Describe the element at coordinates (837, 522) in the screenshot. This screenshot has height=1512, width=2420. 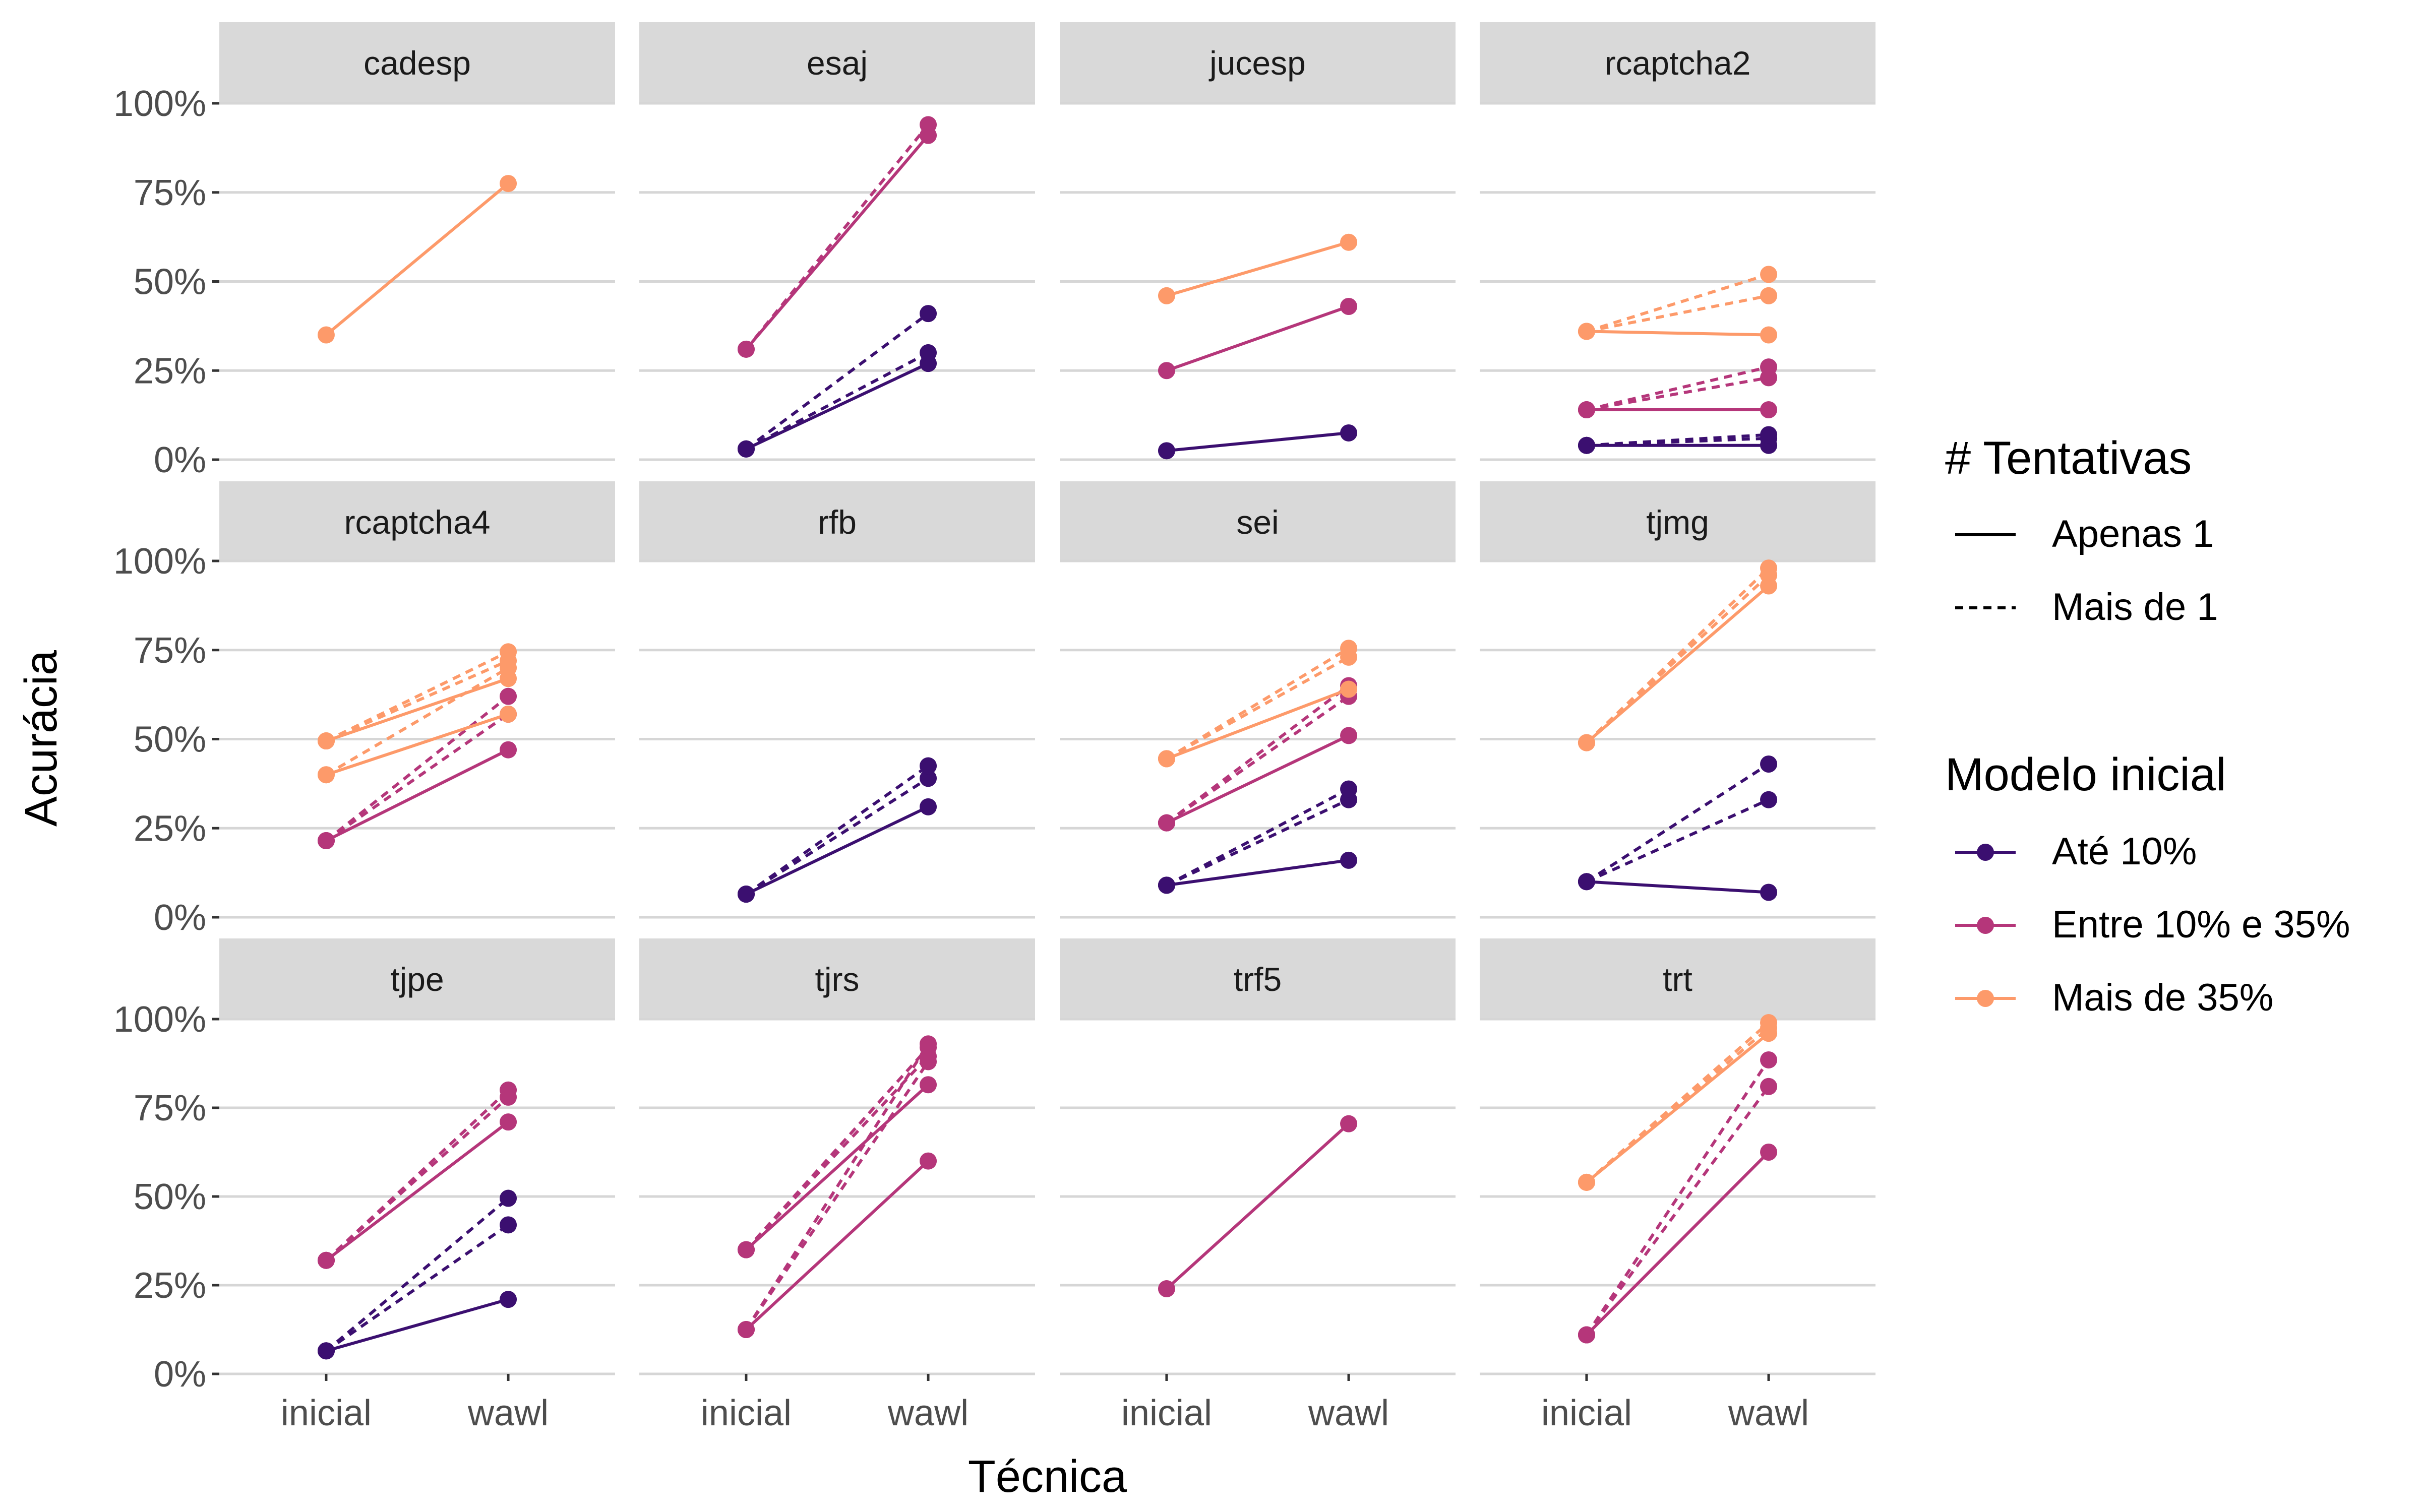
I see `facet-label-rfb: rfb` at that location.